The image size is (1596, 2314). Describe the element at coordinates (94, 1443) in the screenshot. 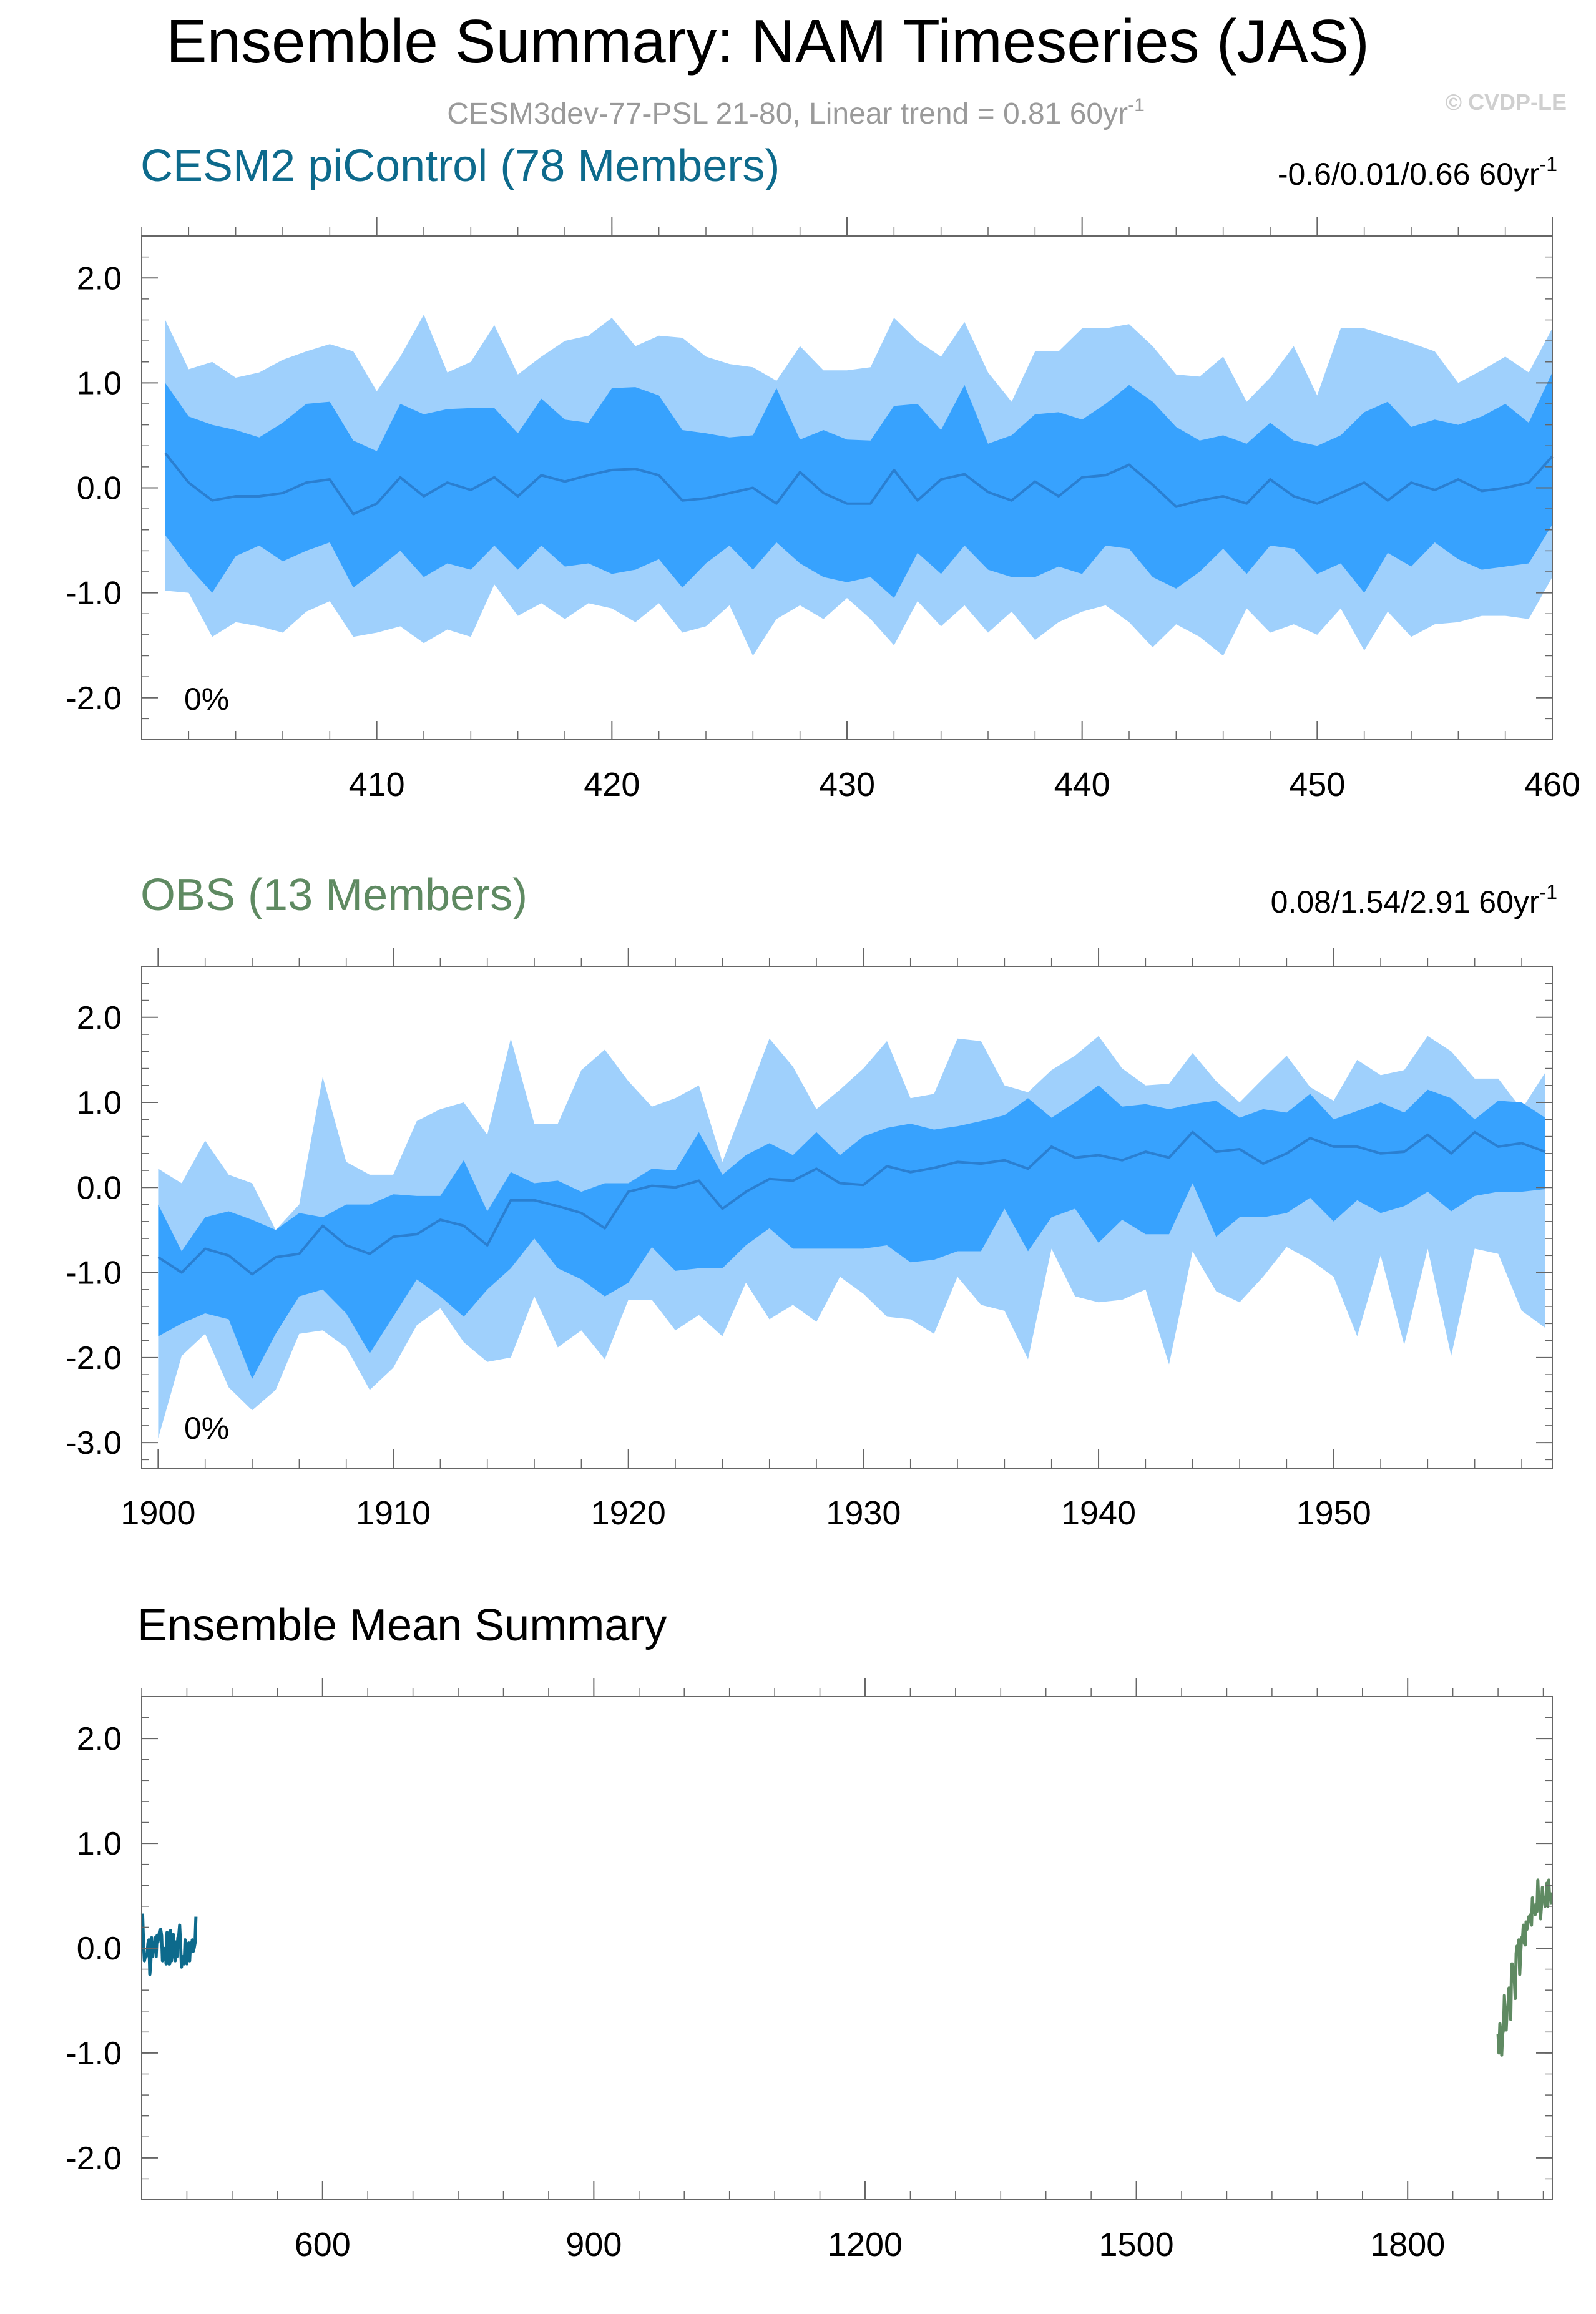

I see `panel-obs-ytick-label: -3.0` at that location.